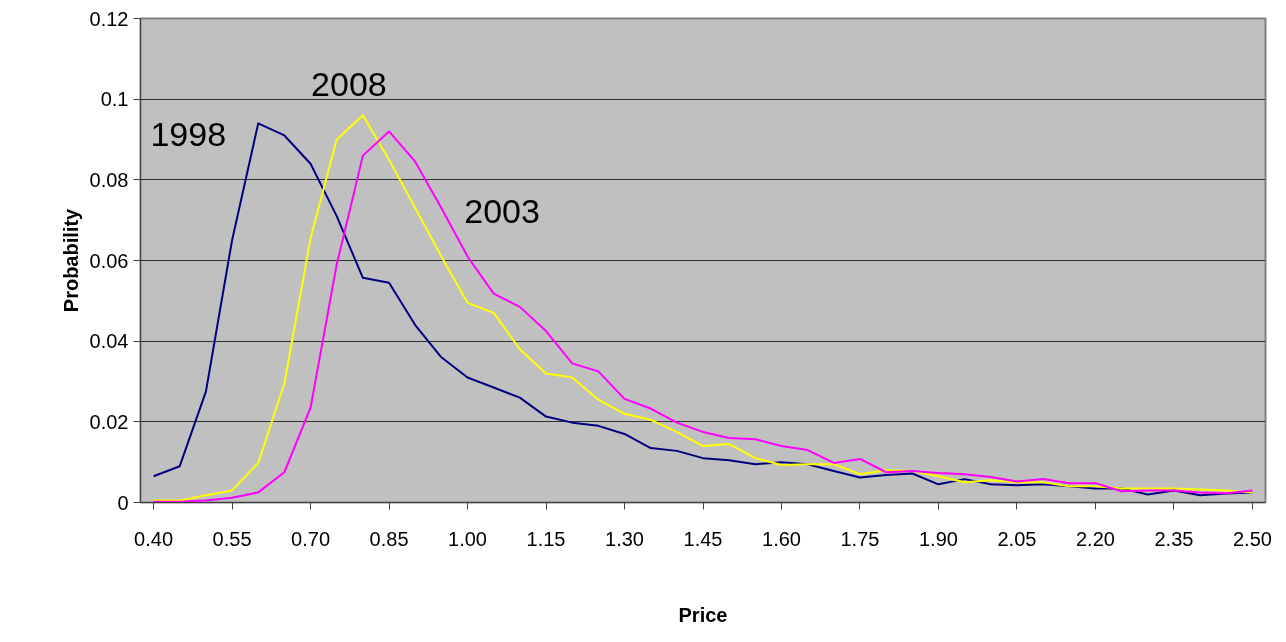  Describe the element at coordinates (188, 133) in the screenshot. I see `series-label: 1998` at that location.